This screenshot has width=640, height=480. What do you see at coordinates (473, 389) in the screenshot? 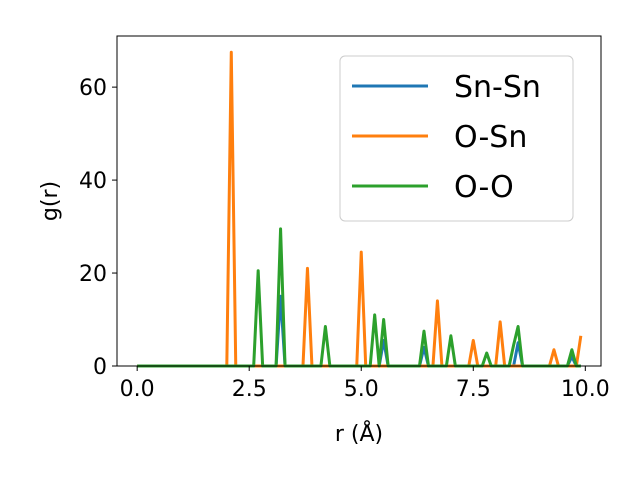
I see `x-tick-label: 7.5` at bounding box center [473, 389].